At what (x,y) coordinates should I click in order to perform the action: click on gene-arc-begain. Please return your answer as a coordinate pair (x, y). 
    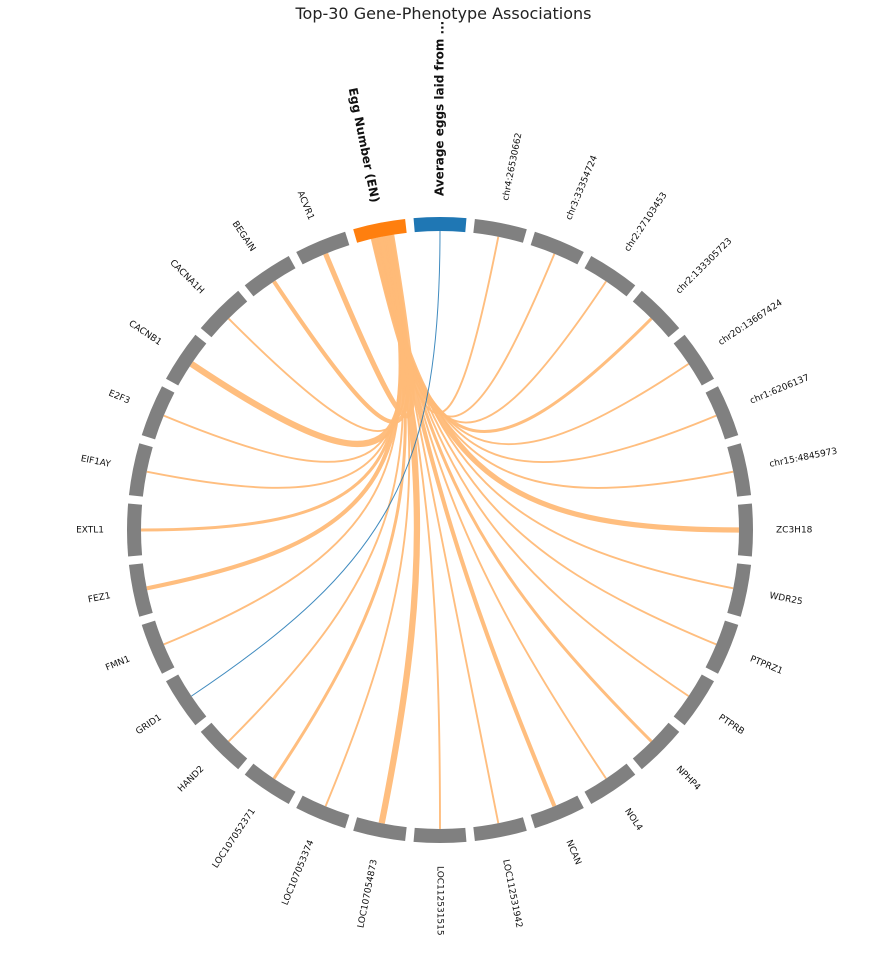
    Looking at the image, I should click on (270, 276).